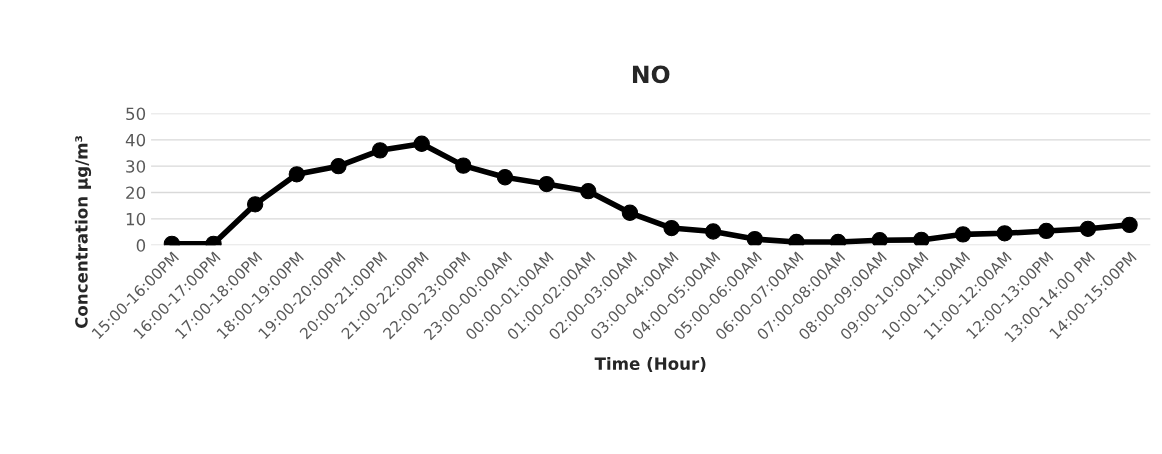  I want to click on y-tick-label: 50, so click(136, 114).